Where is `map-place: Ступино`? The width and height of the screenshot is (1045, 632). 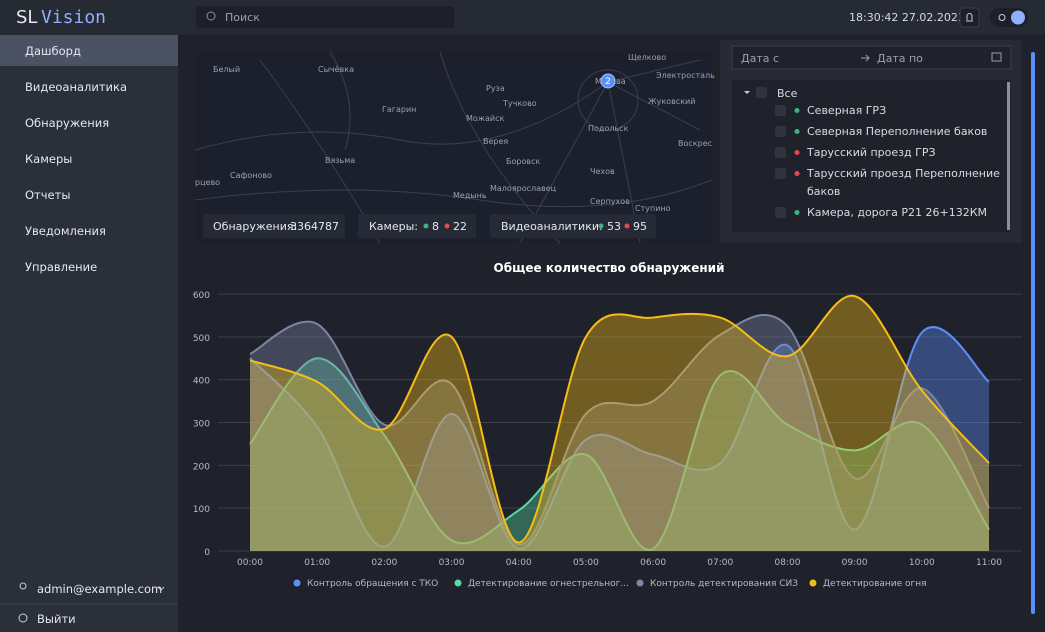
map-place: Ступино is located at coordinates (653, 208).